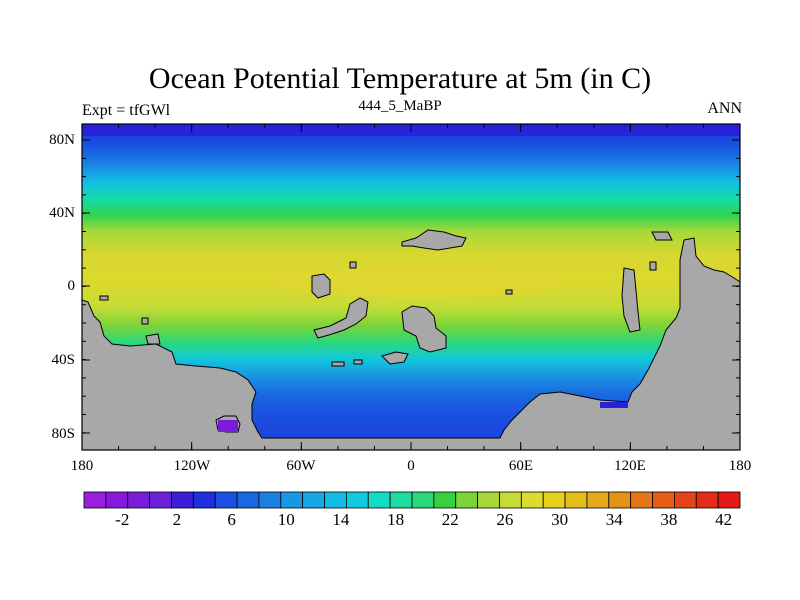 The image size is (800, 600). I want to click on map-title: Ocean Potential Temperature at 5m (in C), so click(400, 78).